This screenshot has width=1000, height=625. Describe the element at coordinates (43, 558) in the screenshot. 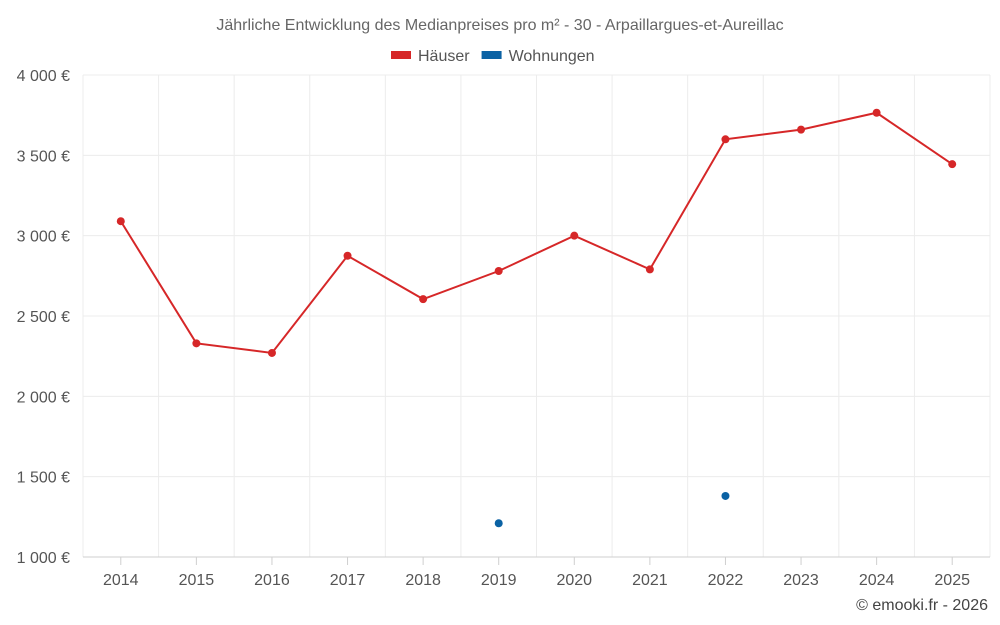

I see `y-tick-label: 1 000 €` at that location.